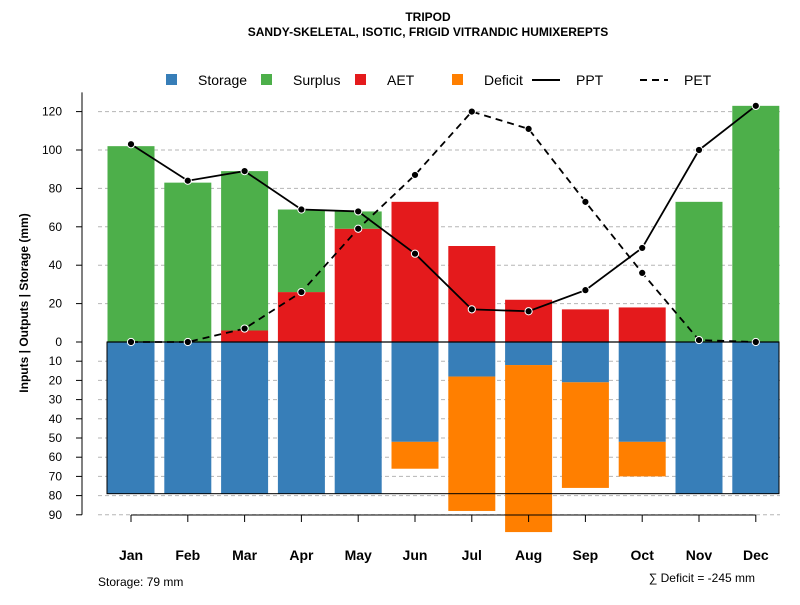 The width and height of the screenshot is (800, 605). I want to click on chart-title: TRIPOD, so click(428, 17).